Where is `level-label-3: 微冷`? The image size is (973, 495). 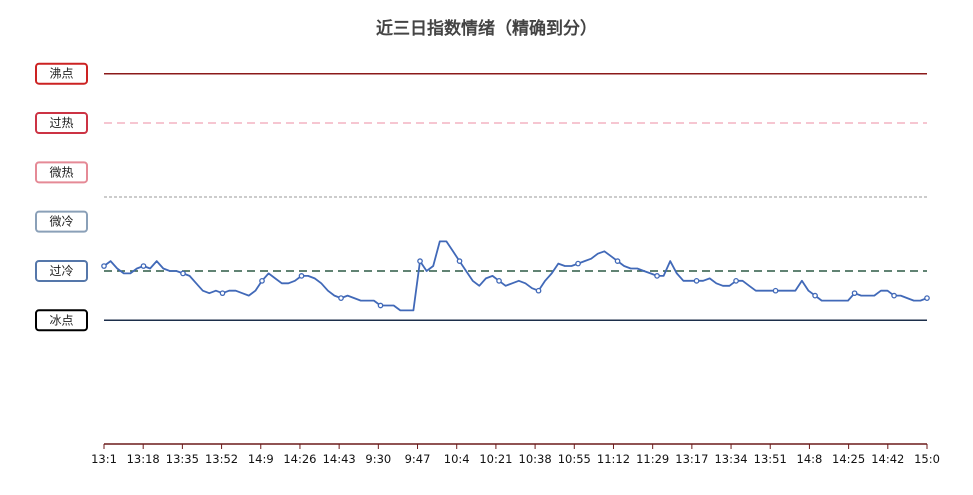
level-label-3: 微冷 is located at coordinates (61, 222).